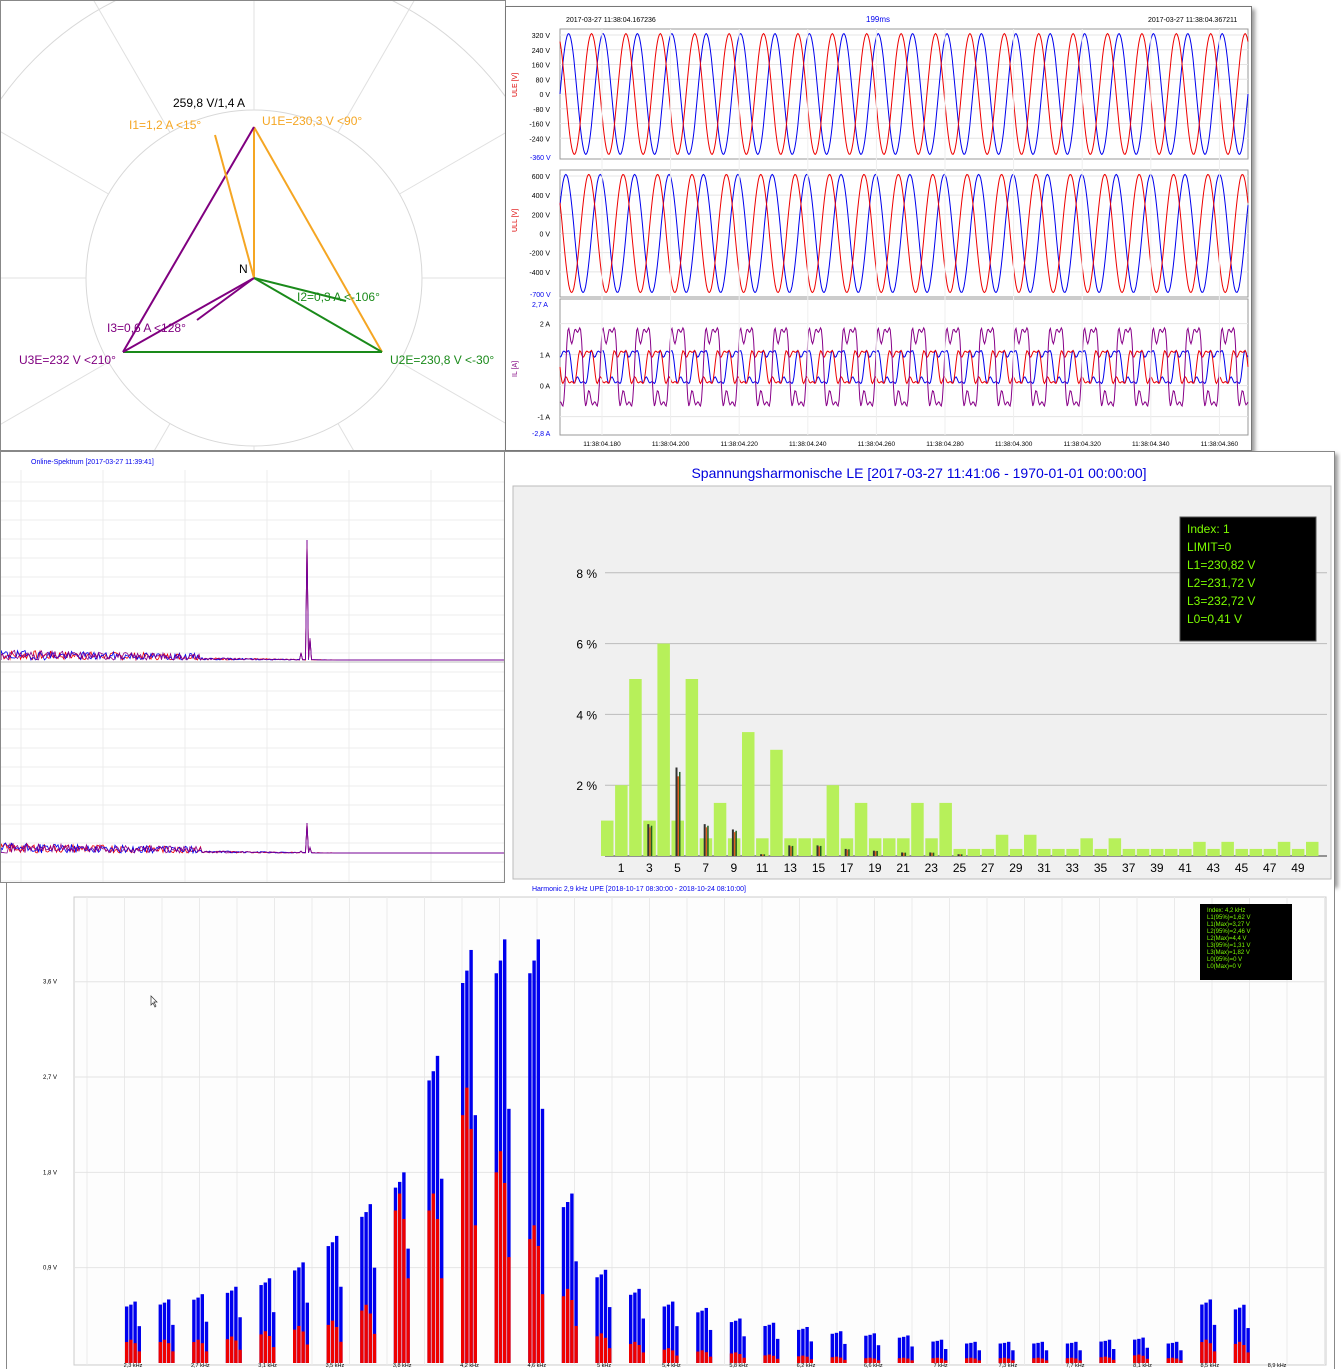 This screenshot has height=1369, width=1341. I want to click on harmonics-xtick-label: 35, so click(1101, 868).